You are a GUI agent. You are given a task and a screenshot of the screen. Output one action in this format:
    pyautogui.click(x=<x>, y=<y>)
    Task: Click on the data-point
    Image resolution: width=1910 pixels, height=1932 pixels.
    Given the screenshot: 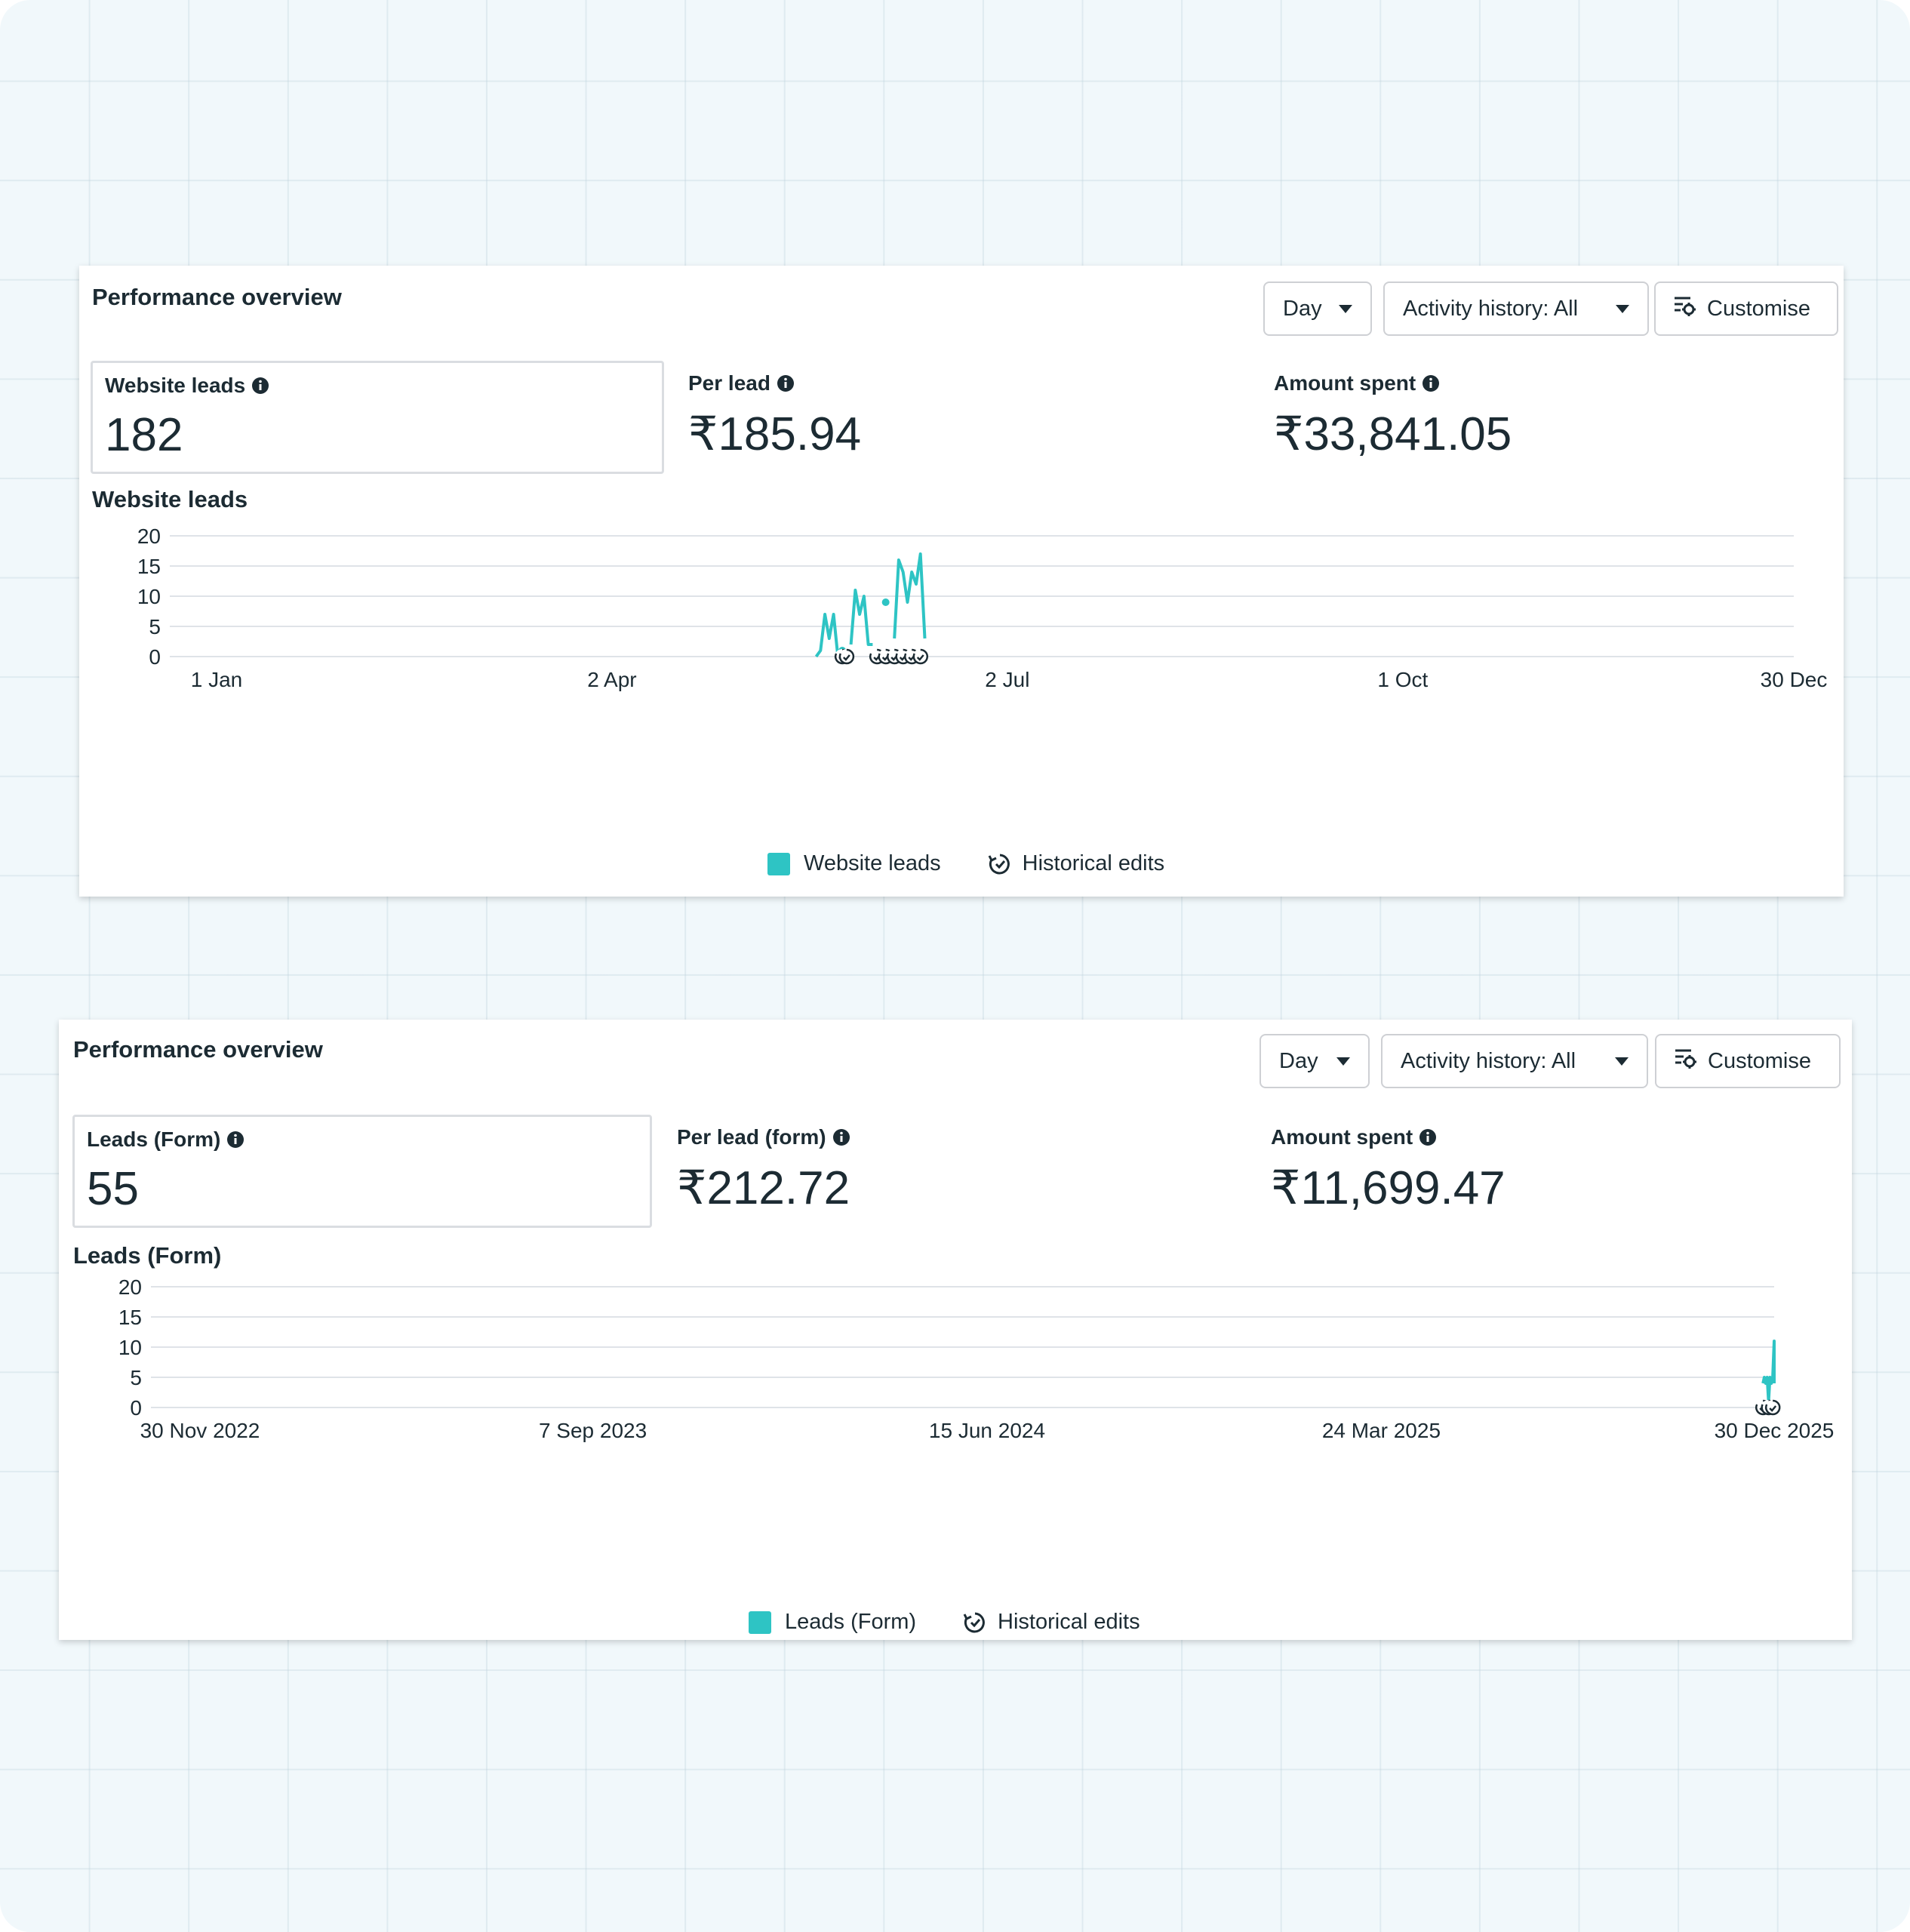 What is the action you would take?
    pyautogui.click(x=885, y=602)
    